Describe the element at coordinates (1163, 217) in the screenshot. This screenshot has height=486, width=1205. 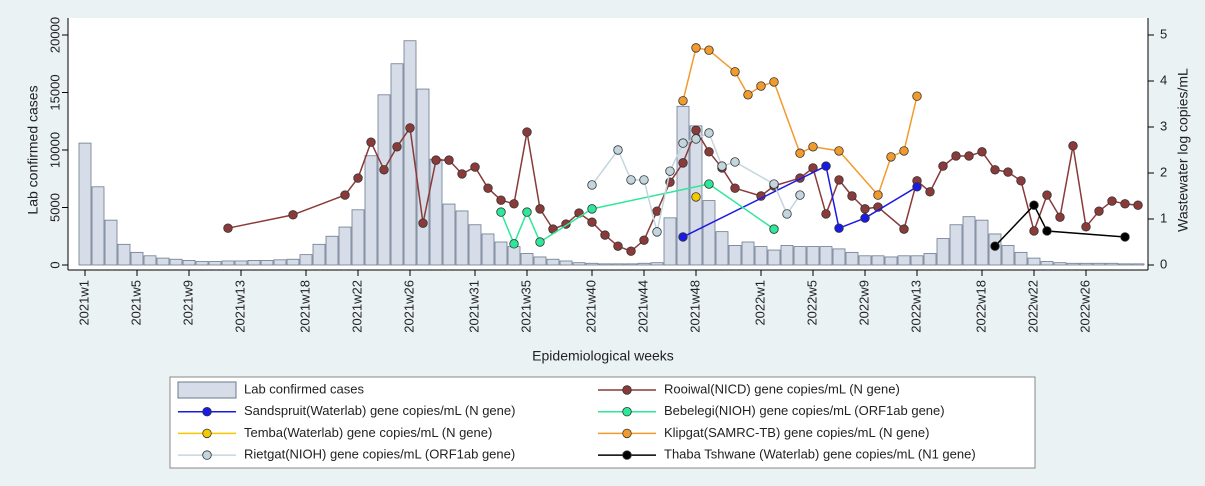
I see `y2-tick-label: 1` at that location.